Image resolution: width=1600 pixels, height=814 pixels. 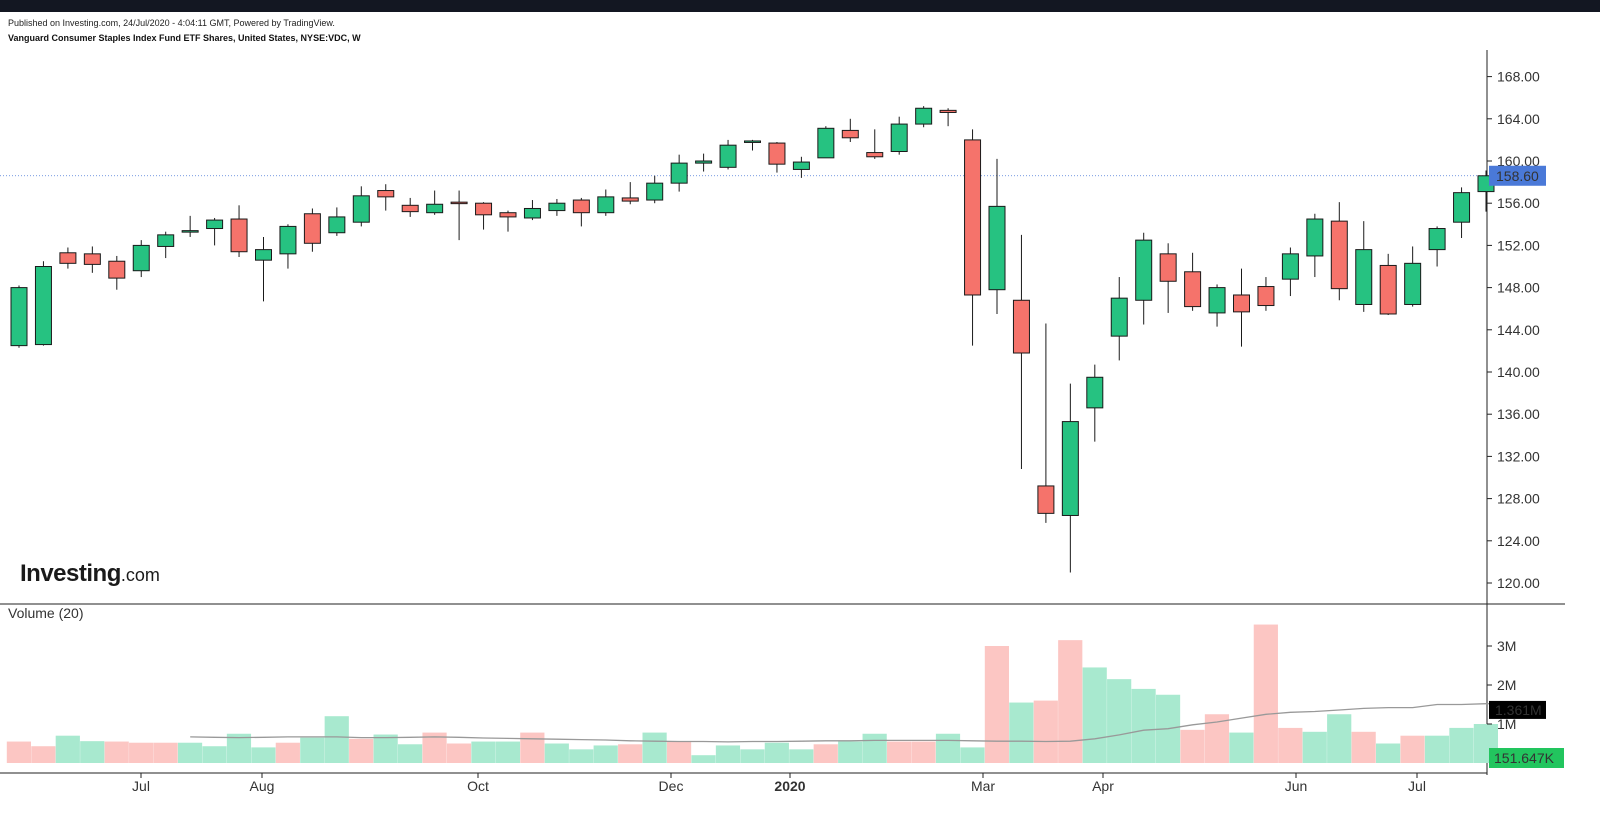 What do you see at coordinates (800, 6) in the screenshot?
I see `top-bar` at bounding box center [800, 6].